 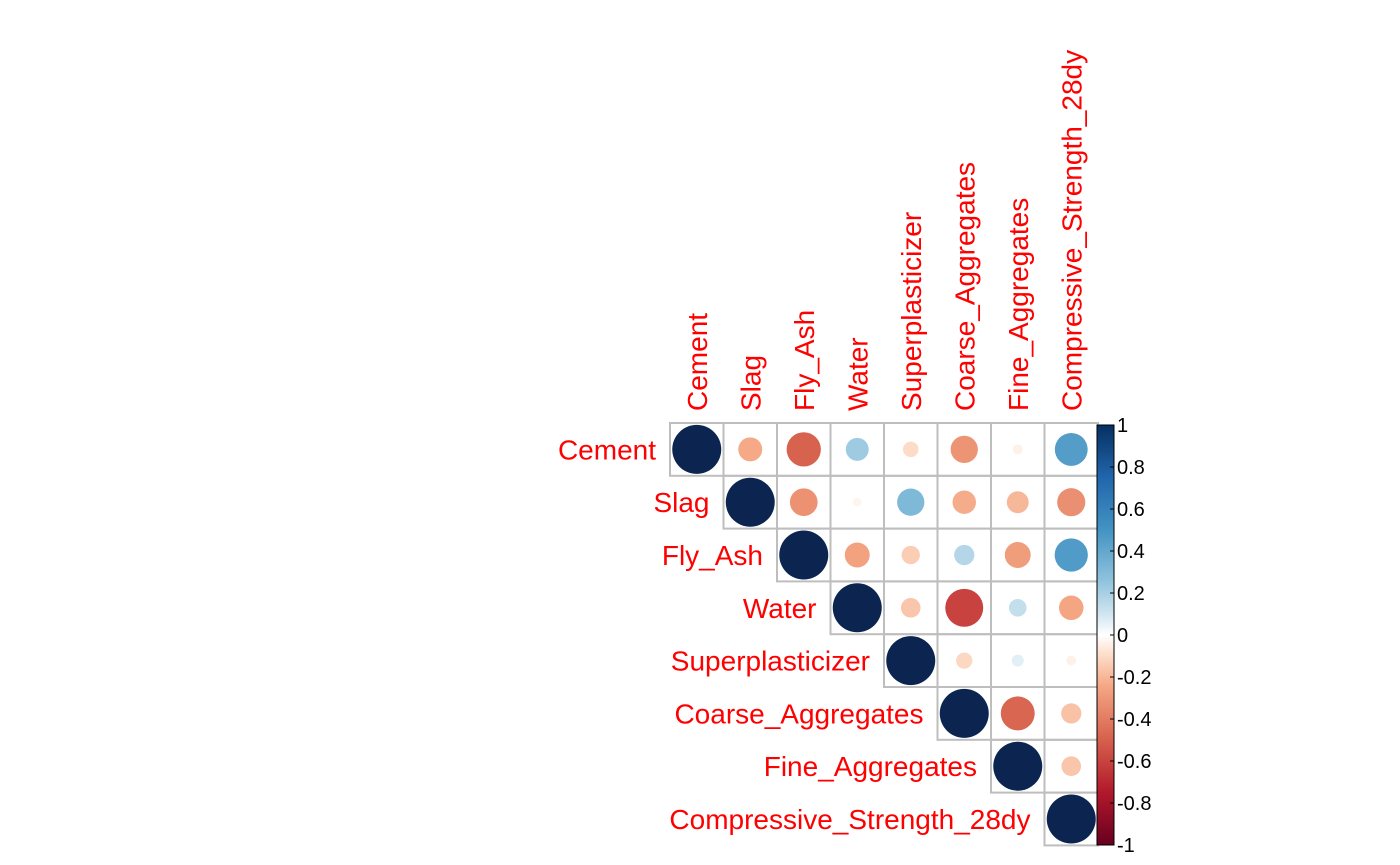 What do you see at coordinates (964, 502) in the screenshot?
I see `correlation-circle-Slag-Coarse_Aggregates` at bounding box center [964, 502].